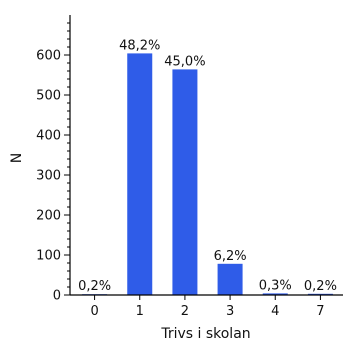 The width and height of the screenshot is (345, 348). I want to click on y-tick-label-600: 600, so click(48, 56).